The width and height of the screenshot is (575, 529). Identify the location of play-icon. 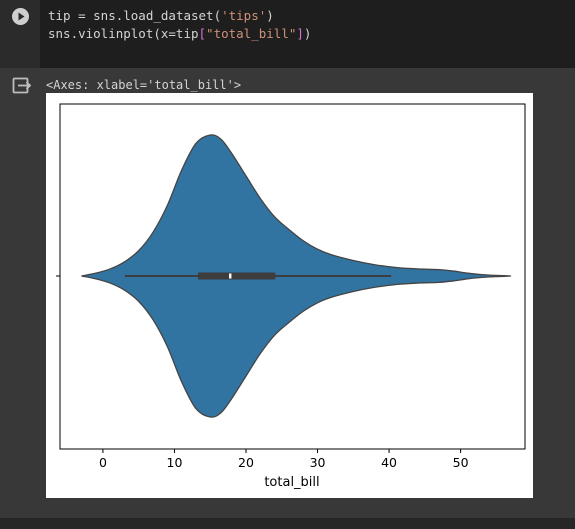
(21, 16).